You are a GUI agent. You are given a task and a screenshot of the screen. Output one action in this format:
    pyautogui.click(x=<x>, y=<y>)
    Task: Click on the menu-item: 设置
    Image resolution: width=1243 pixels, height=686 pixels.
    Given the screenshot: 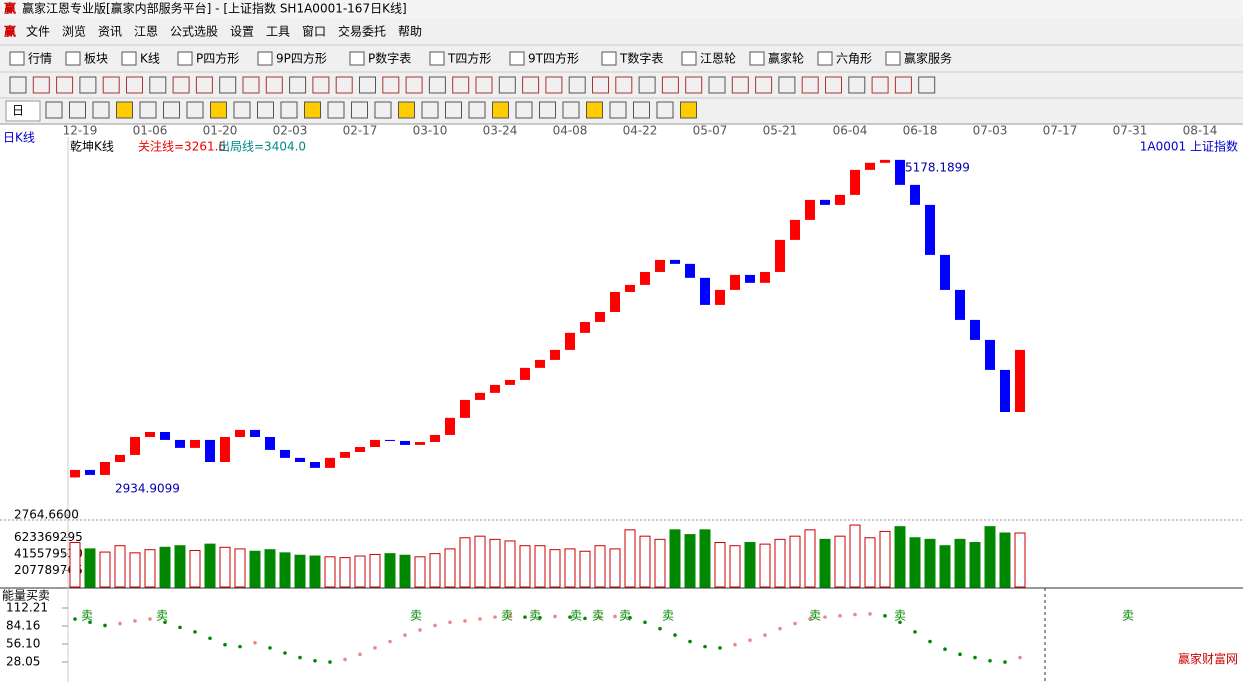 What is the action you would take?
    pyautogui.click(x=242, y=32)
    